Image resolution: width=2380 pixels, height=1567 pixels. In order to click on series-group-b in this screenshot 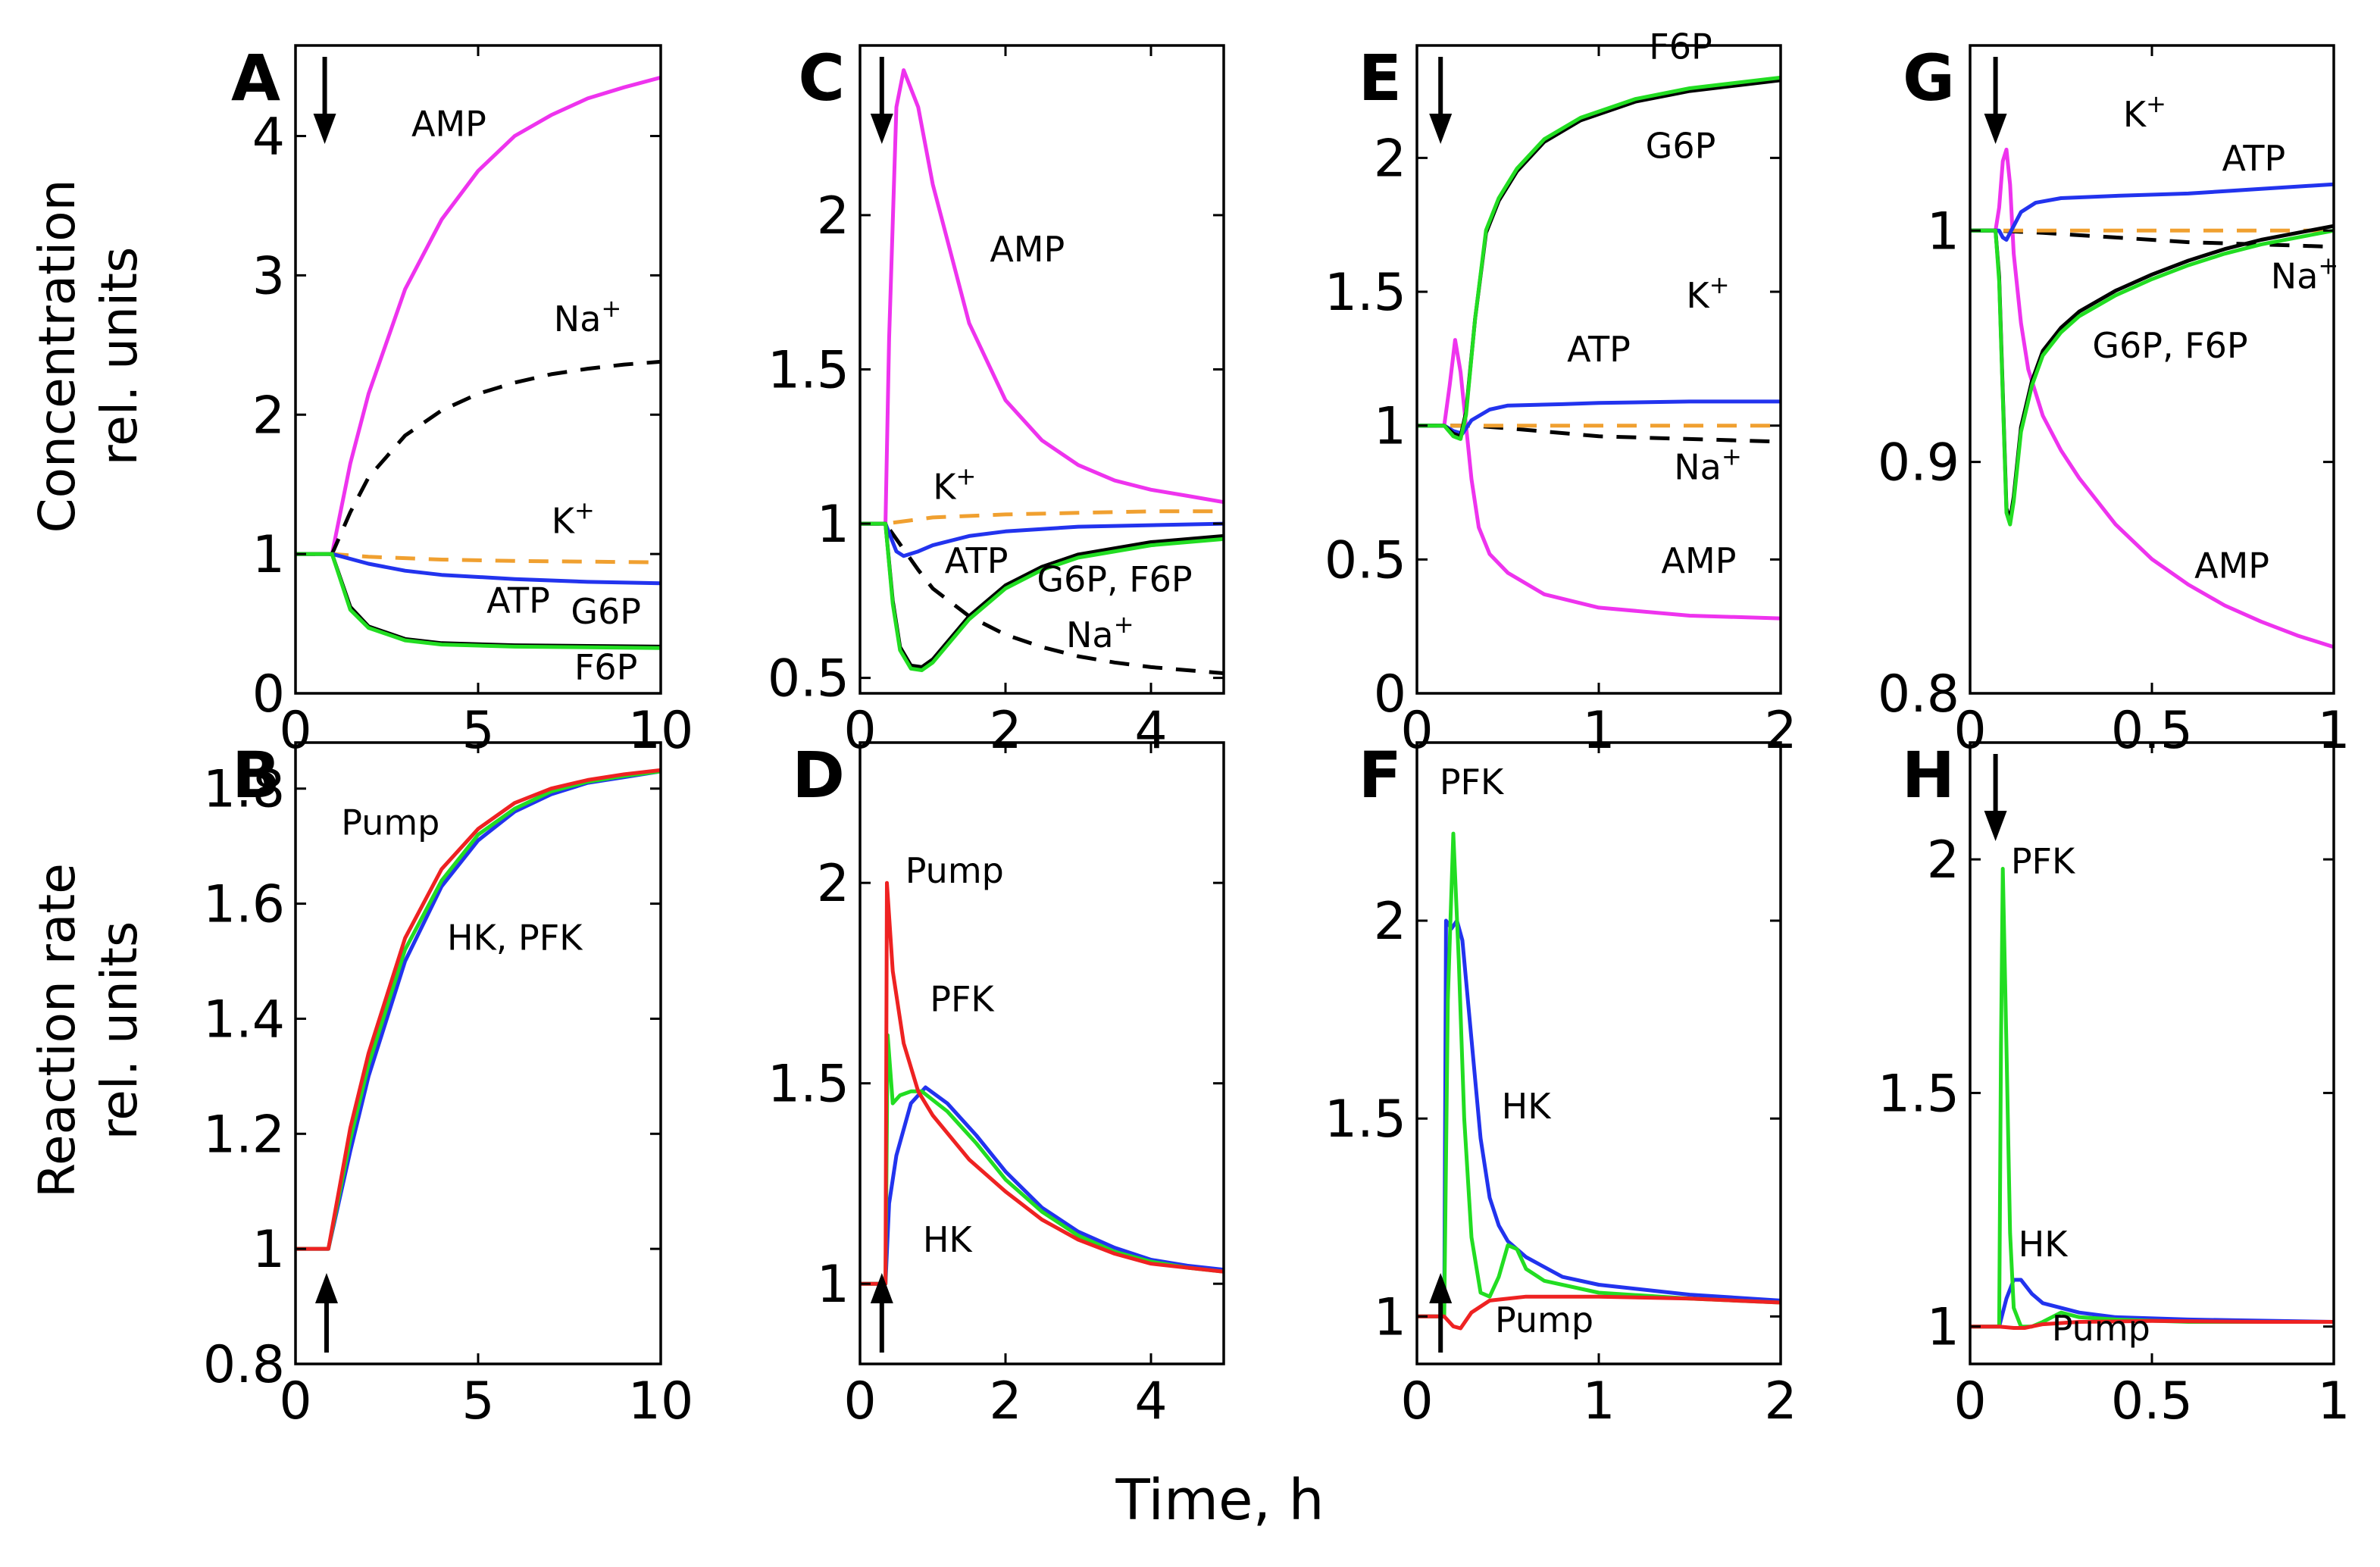, I will do `click(478, 1009)`.